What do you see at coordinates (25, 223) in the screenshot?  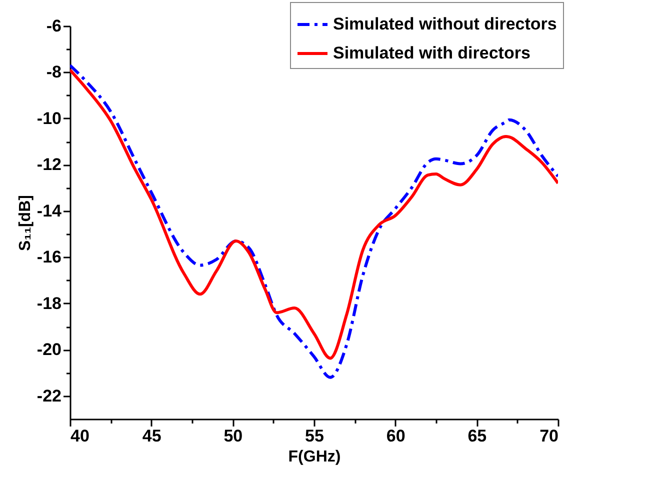 I see `y-axis-title: S₁₁[dB]` at bounding box center [25, 223].